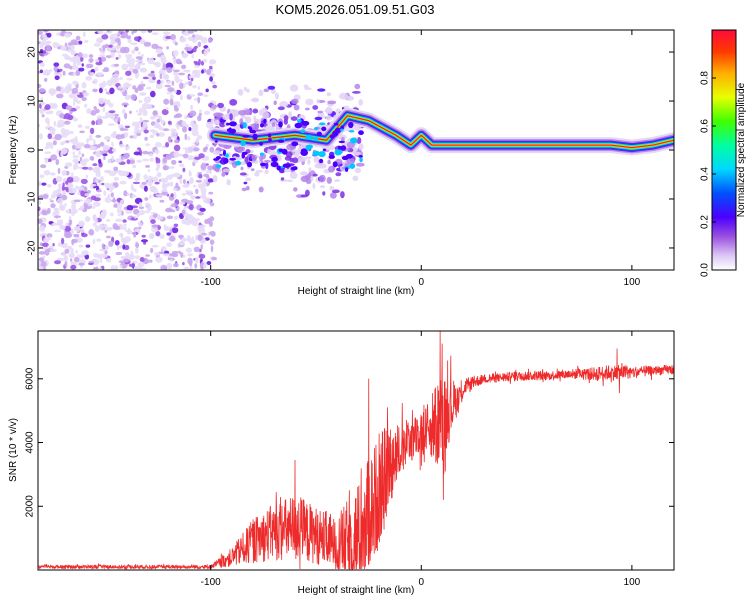 The height and width of the screenshot is (600, 750). What do you see at coordinates (211, 582) in the screenshot?
I see `snr-x-tick-label: -100` at bounding box center [211, 582].